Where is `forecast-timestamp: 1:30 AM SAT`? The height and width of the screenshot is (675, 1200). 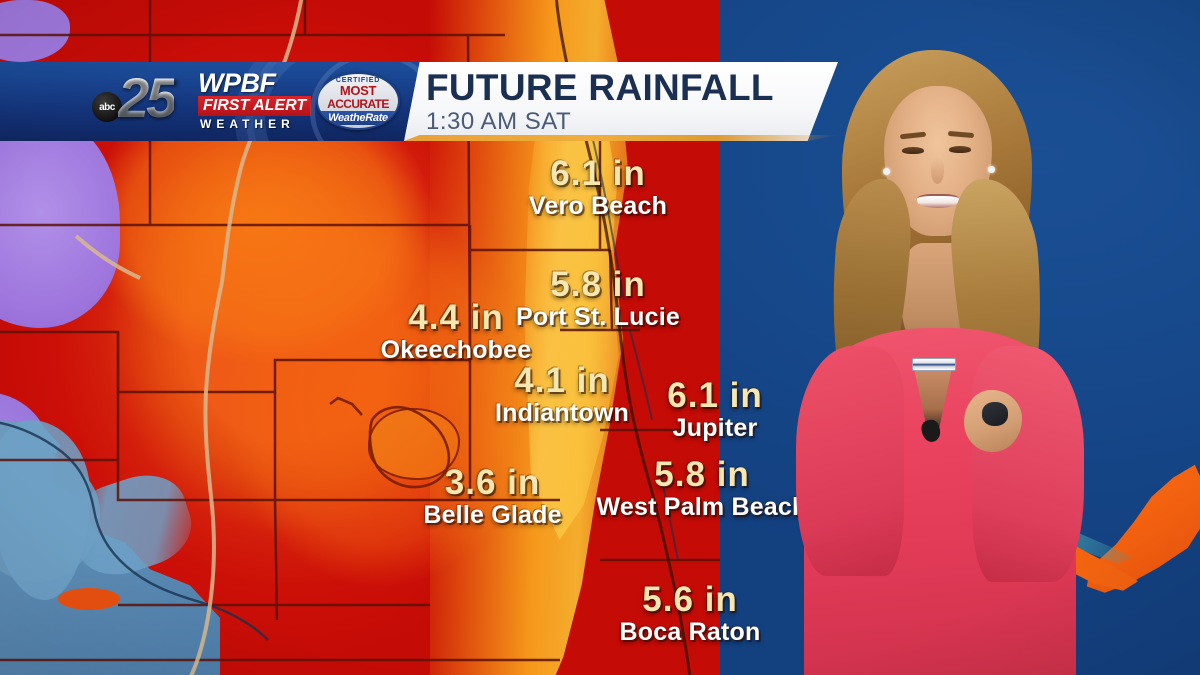 forecast-timestamp: 1:30 AM SAT is located at coordinates (499, 121).